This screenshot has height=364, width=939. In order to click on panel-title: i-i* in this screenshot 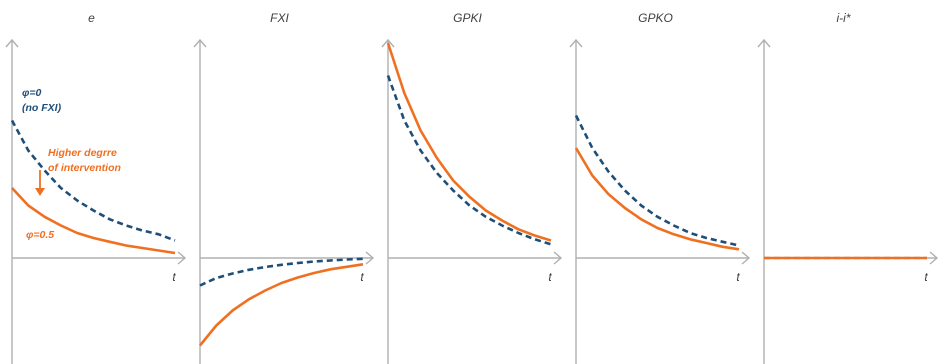, I will do `click(844, 18)`.